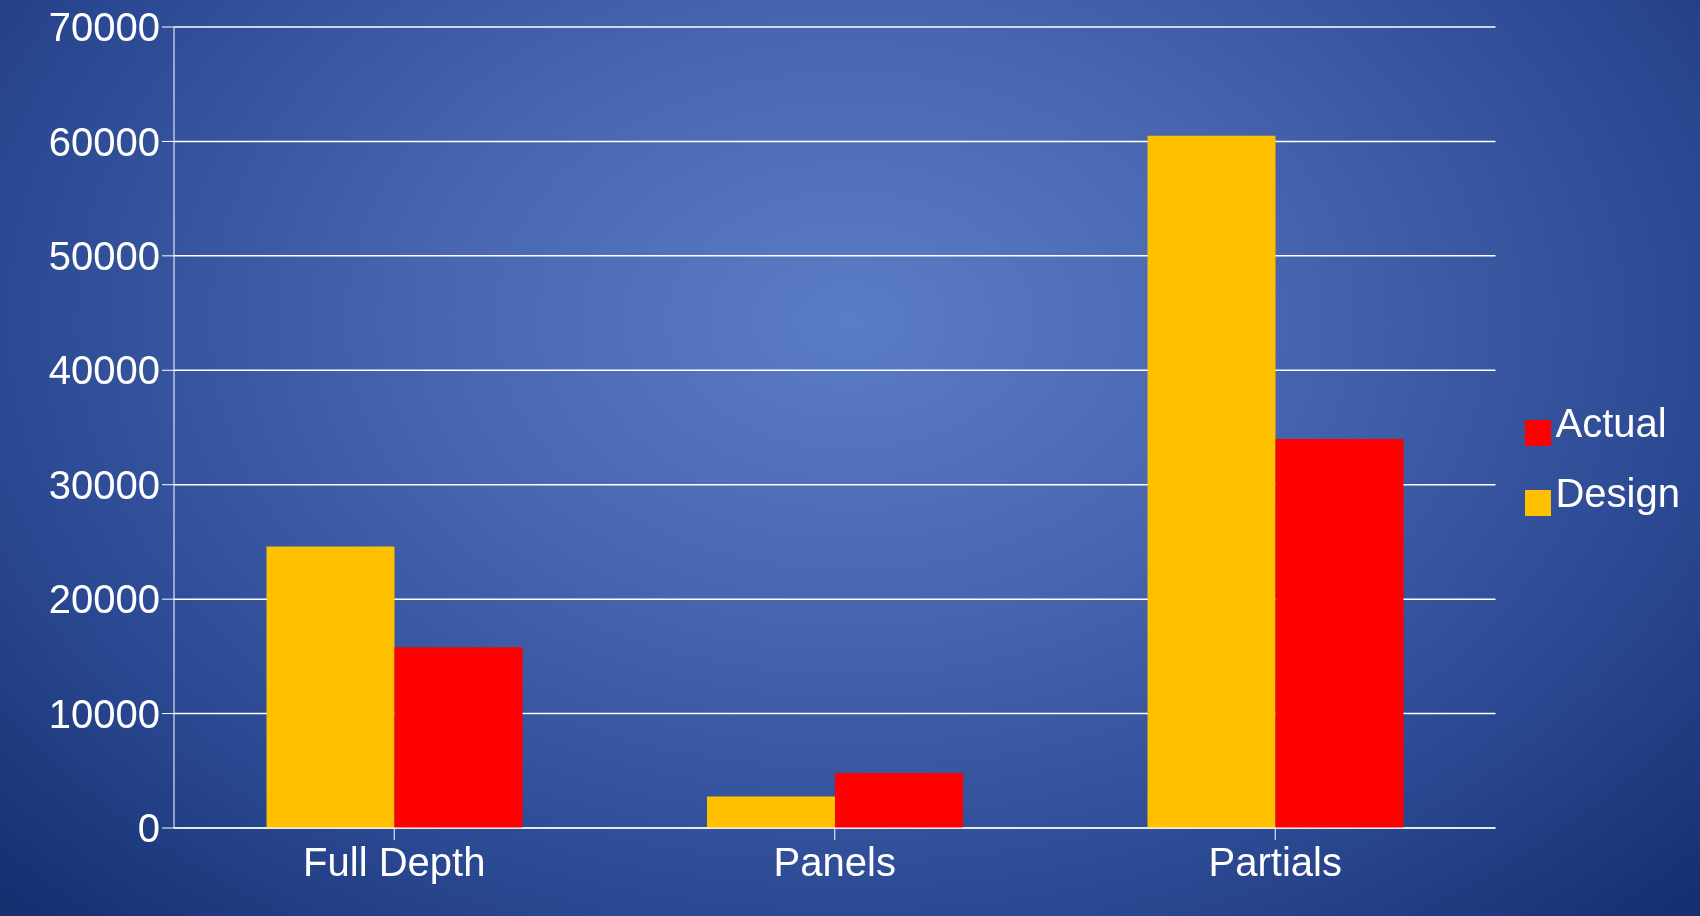 The height and width of the screenshot is (916, 1700). I want to click on y-tick-label: 30000, so click(104, 484).